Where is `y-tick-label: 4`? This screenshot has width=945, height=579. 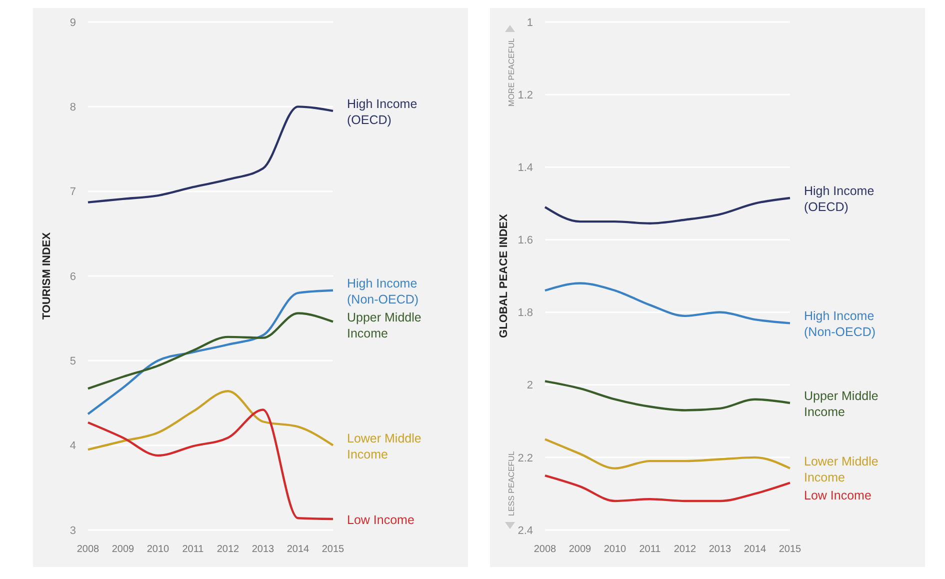 y-tick-label: 4 is located at coordinates (73, 446).